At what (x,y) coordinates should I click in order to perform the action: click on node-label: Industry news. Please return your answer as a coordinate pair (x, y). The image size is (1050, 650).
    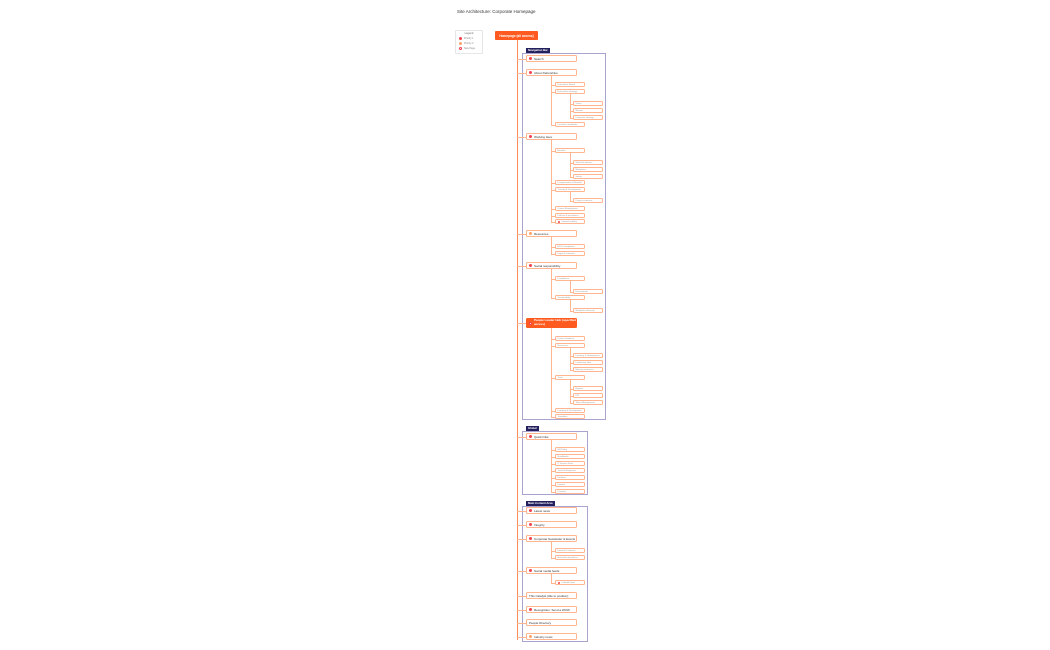
    Looking at the image, I should click on (543, 636).